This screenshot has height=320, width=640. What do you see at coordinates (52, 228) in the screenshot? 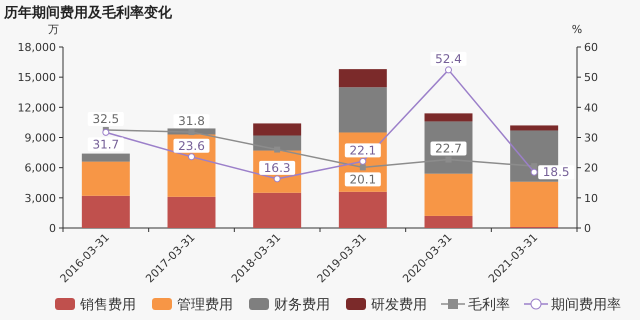
I see `y-tick-label: 0` at bounding box center [52, 228].